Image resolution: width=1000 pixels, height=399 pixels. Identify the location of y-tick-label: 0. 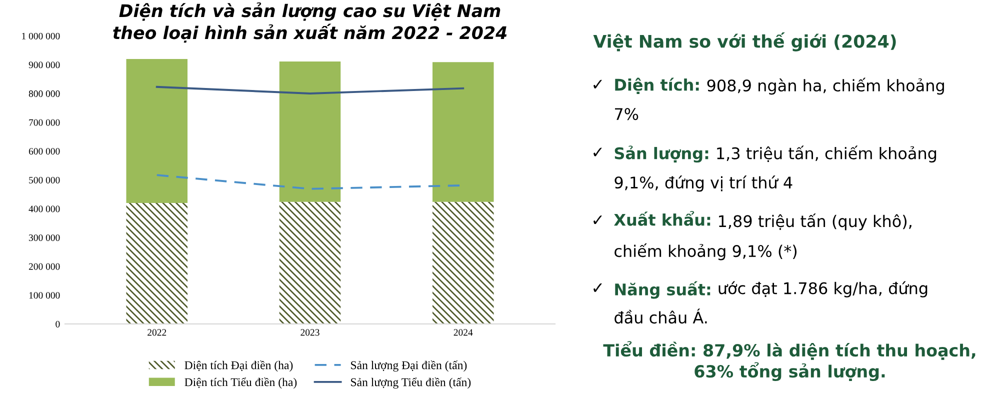
(58, 324).